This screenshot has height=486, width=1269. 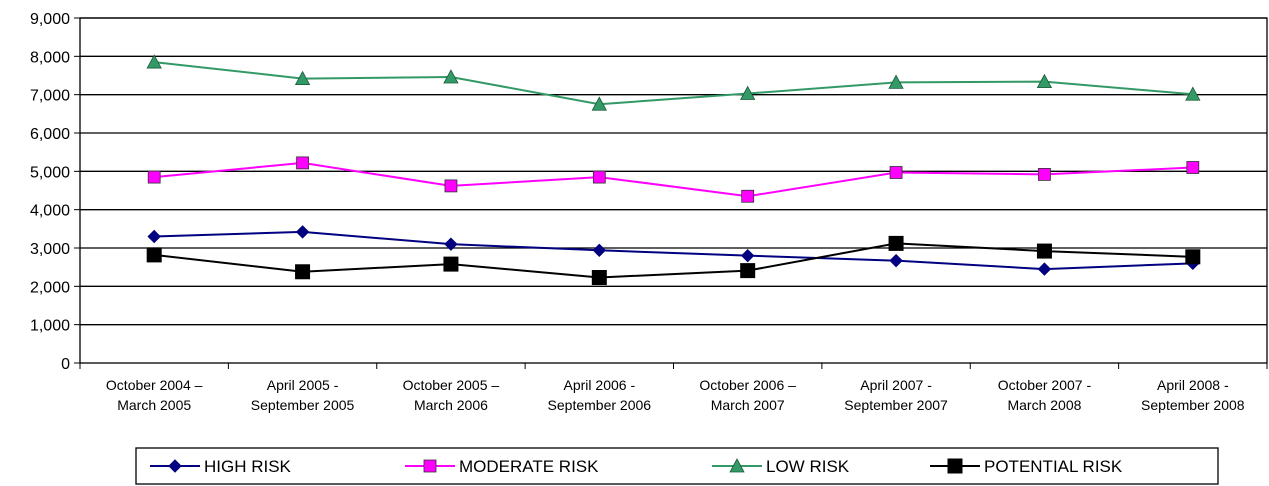 What do you see at coordinates (50, 134) in the screenshot?
I see `y-tick-label: 6,000` at bounding box center [50, 134].